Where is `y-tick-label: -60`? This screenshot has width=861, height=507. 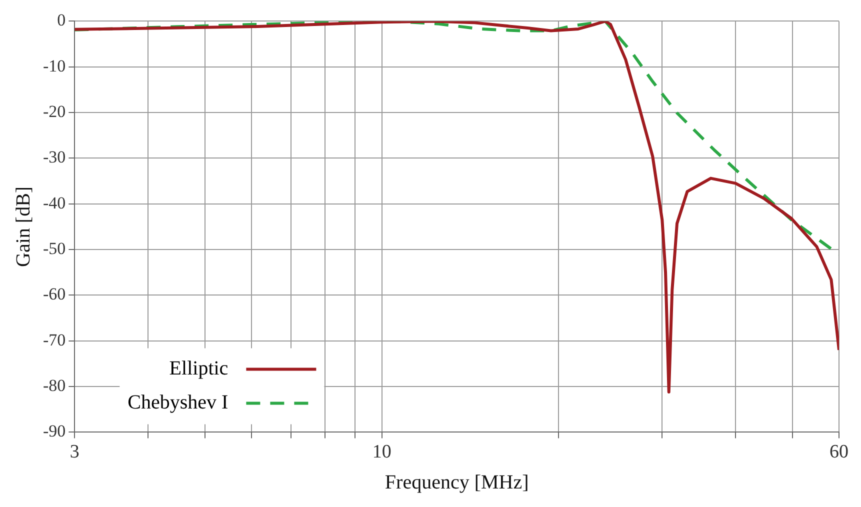 y-tick-label: -60 is located at coordinates (54, 294).